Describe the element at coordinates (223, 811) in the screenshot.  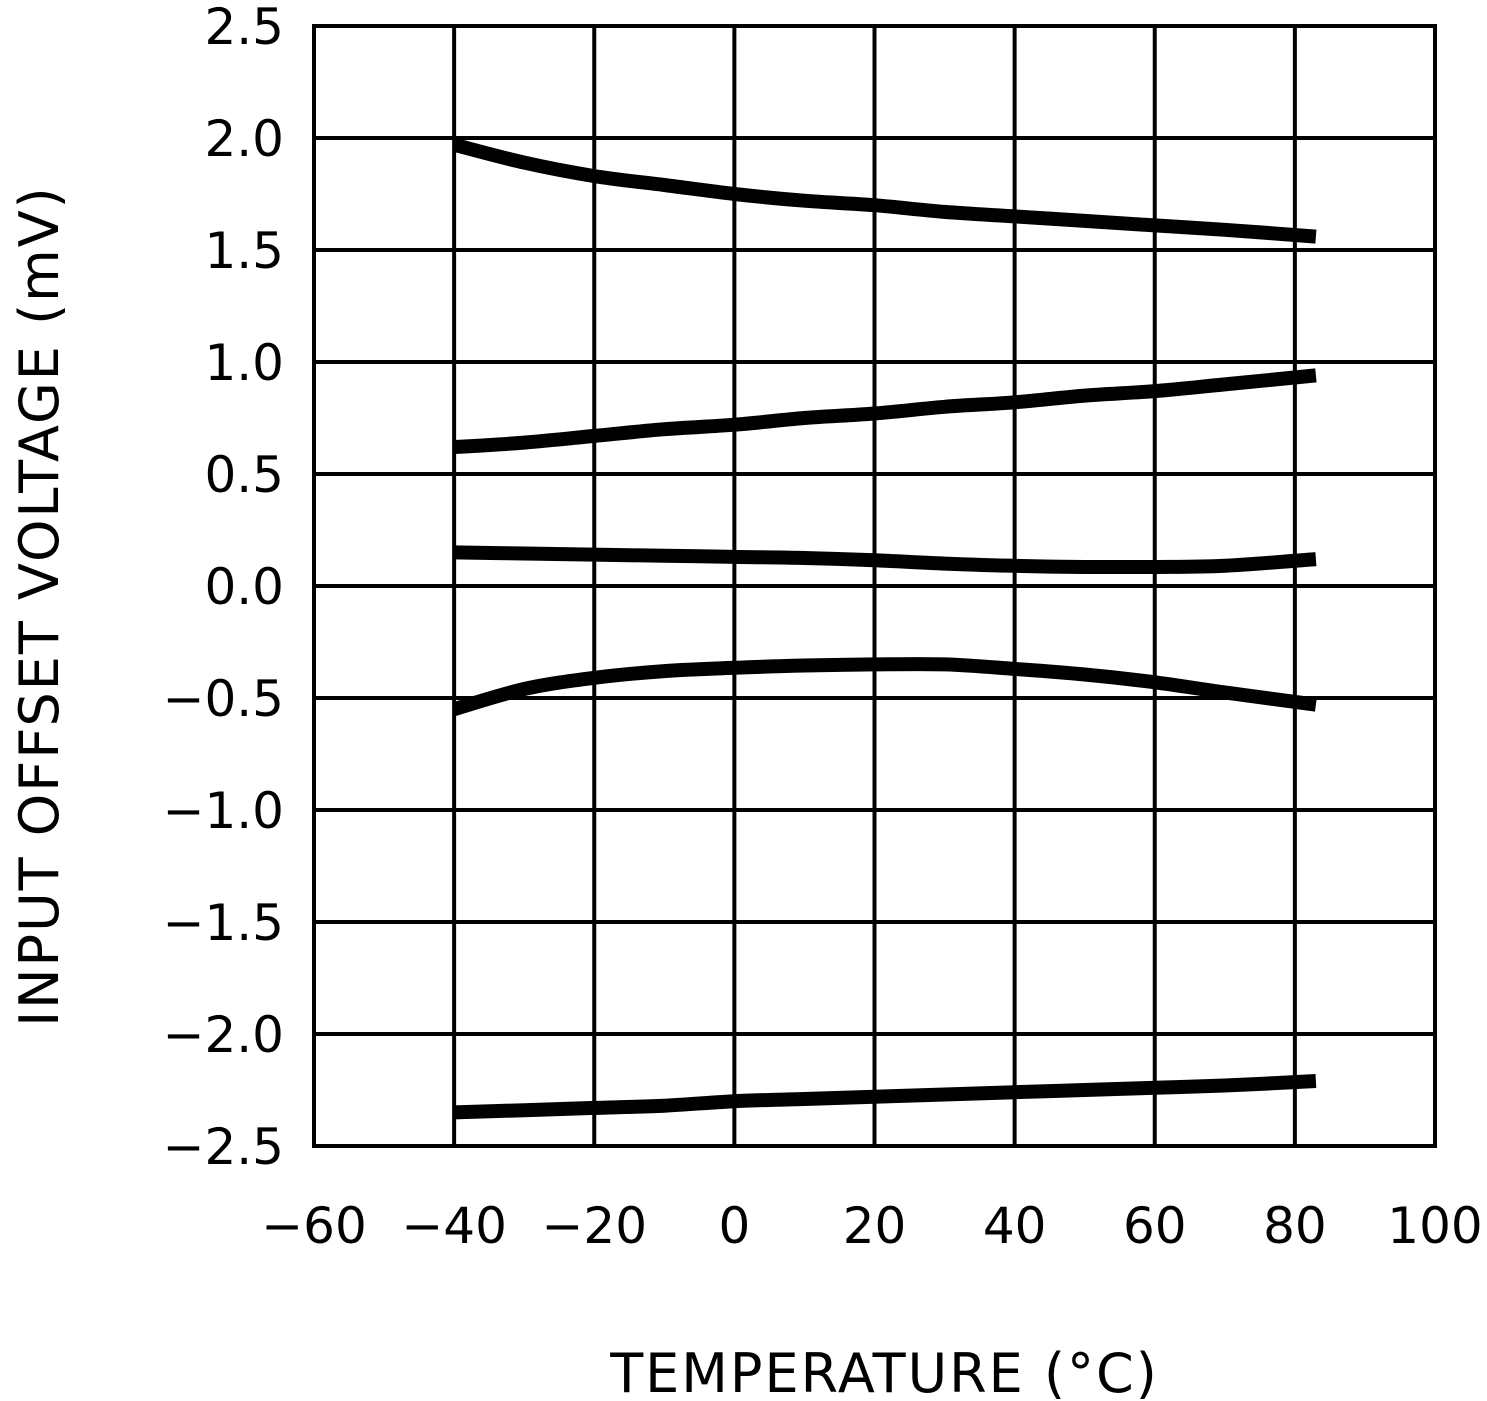
I see `y-tick-label: −1.0` at that location.